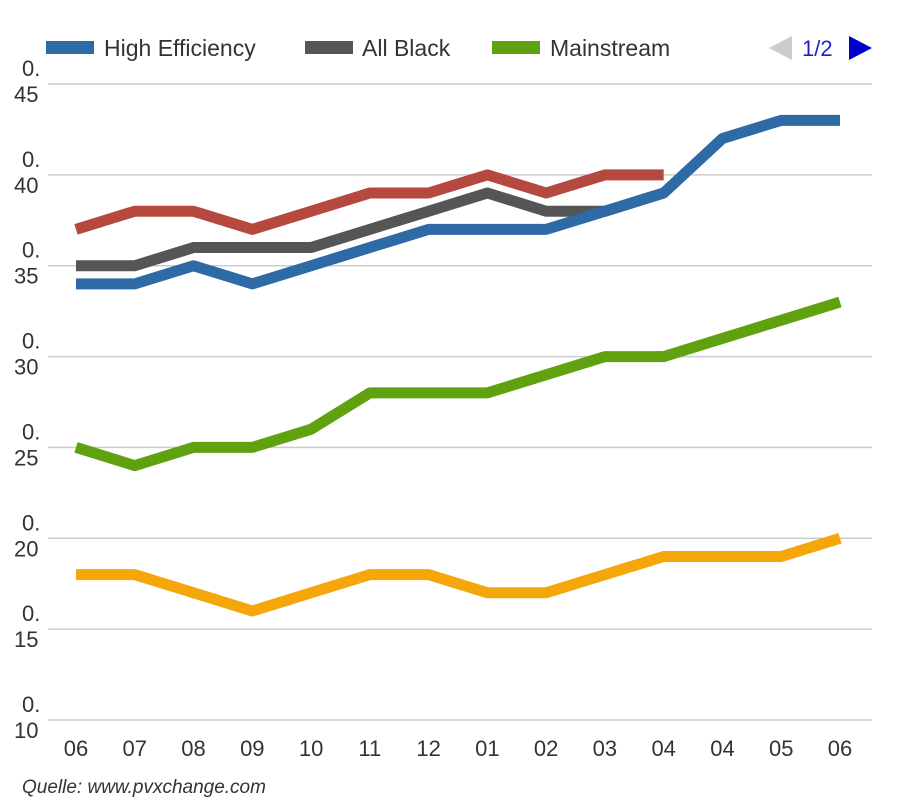 This screenshot has height=800, width=918. What do you see at coordinates (459, 48) in the screenshot?
I see `legend: High Efficiency All Black Mainstream 1/2` at bounding box center [459, 48].